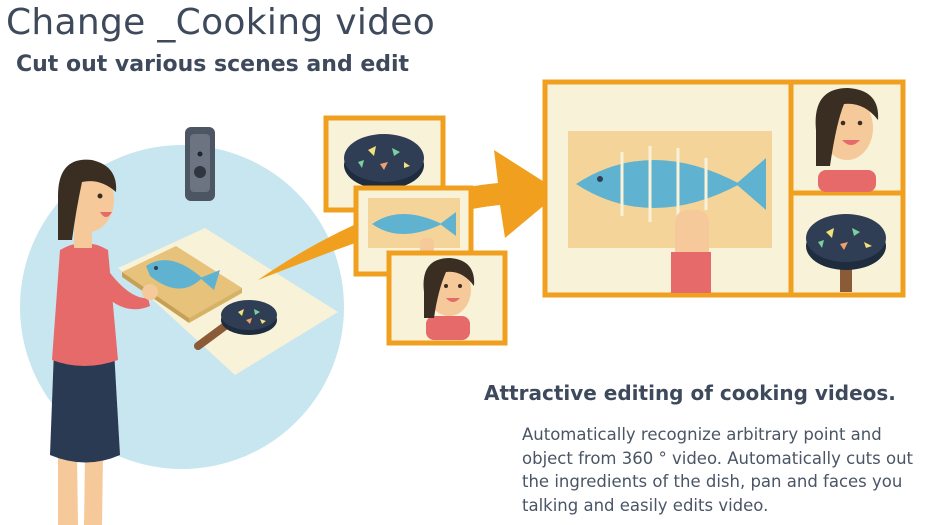  Describe the element at coordinates (183, 275) in the screenshot. I see `fish-icon` at that location.